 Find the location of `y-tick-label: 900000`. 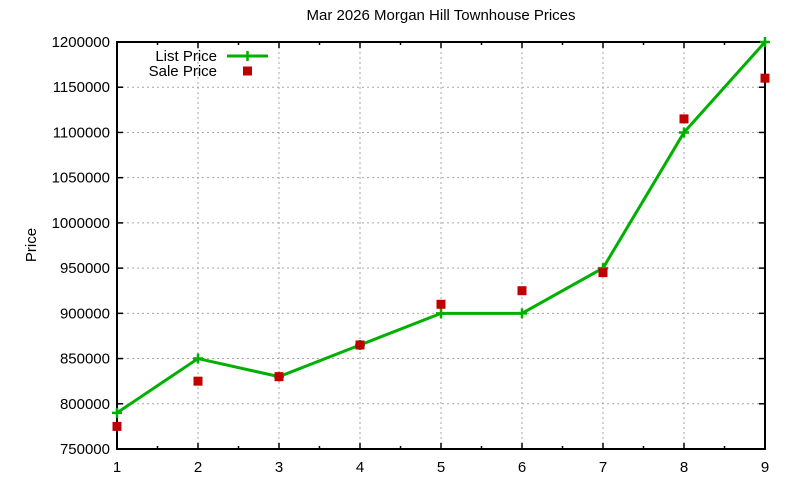

y-tick-label: 900000 is located at coordinates (85, 313).